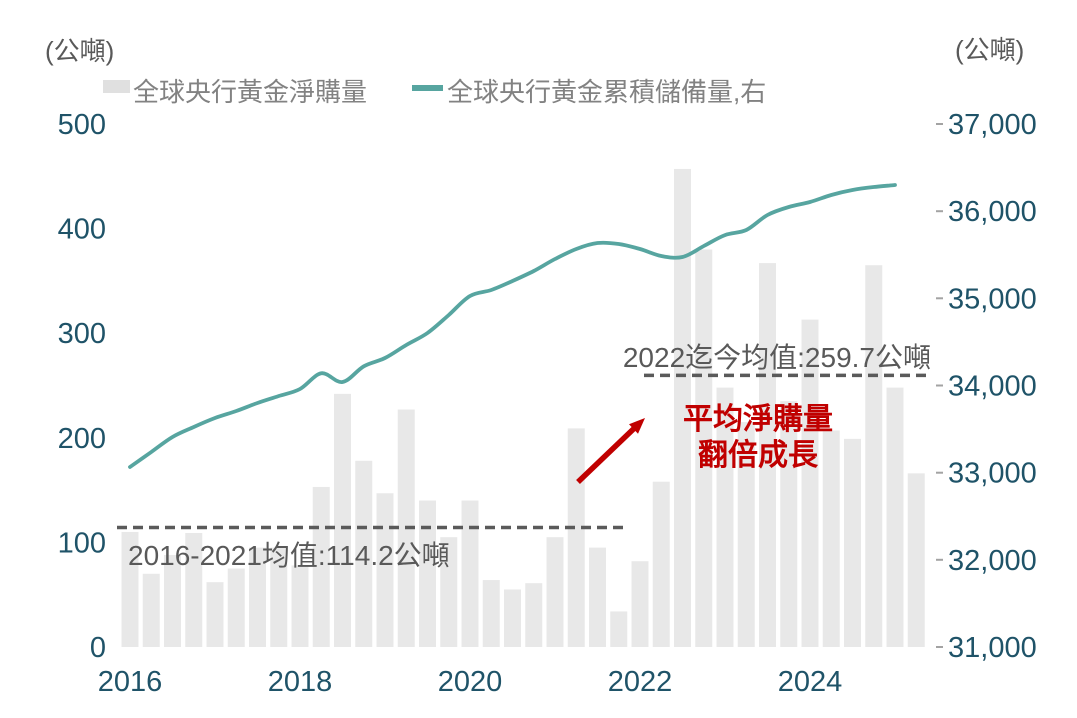  Describe the element at coordinates (789, 524) in the screenshot. I see `bar-2023Q4` at that location.